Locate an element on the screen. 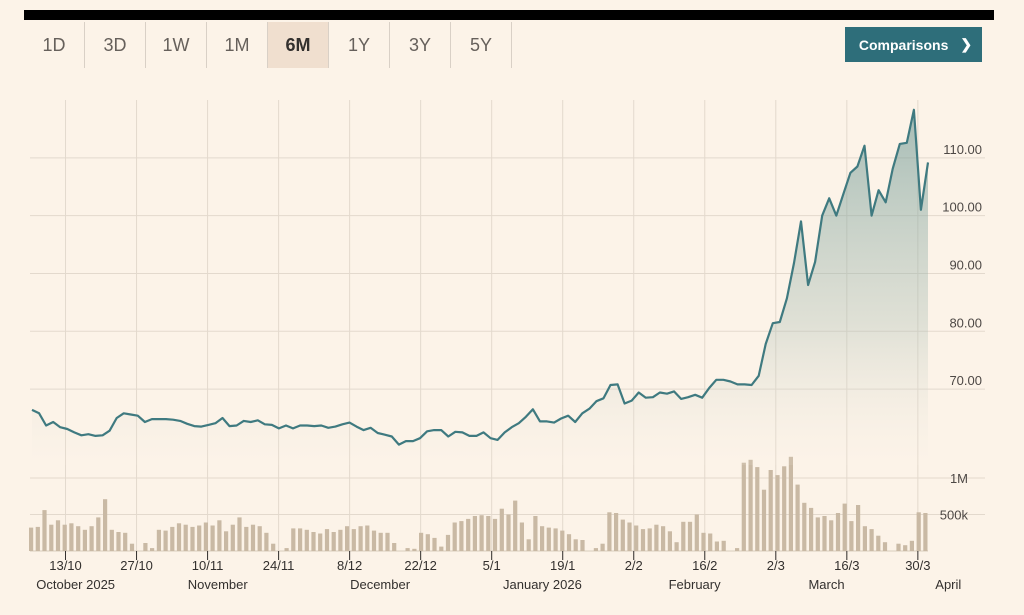 Image resolution: width=1024 pixels, height=615 pixels. month-label: October 2025 is located at coordinates (75, 584).